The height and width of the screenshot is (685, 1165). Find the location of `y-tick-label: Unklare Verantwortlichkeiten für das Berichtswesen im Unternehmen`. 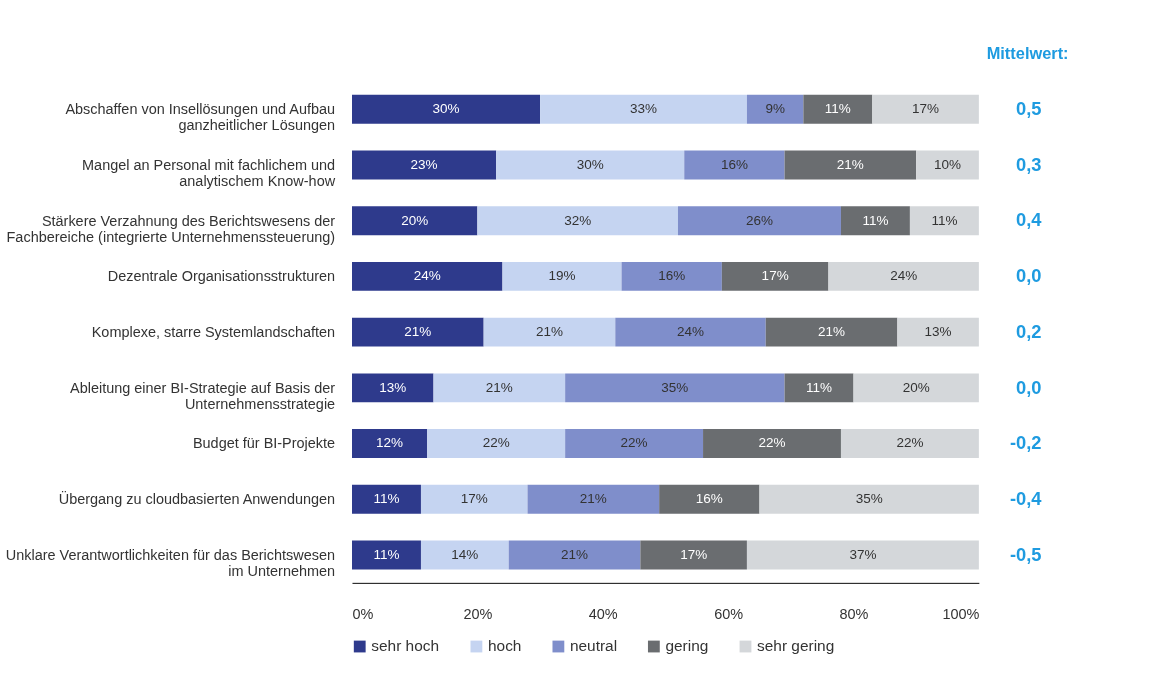

y-tick-label: Unklare Verantwortlichkeiten für das Berichtswesen im Unternehmen is located at coordinates (170, 563).